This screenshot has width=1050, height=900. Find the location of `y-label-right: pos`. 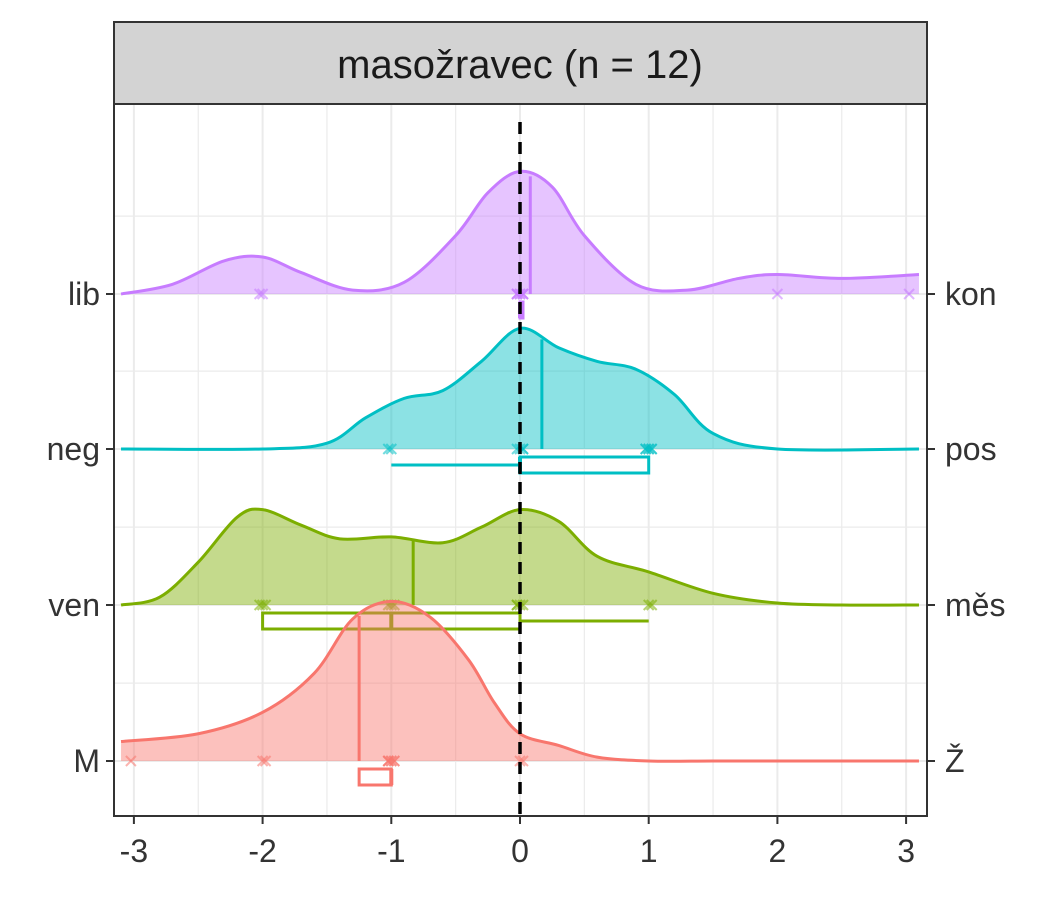

y-label-right: pos is located at coordinates (971, 449).